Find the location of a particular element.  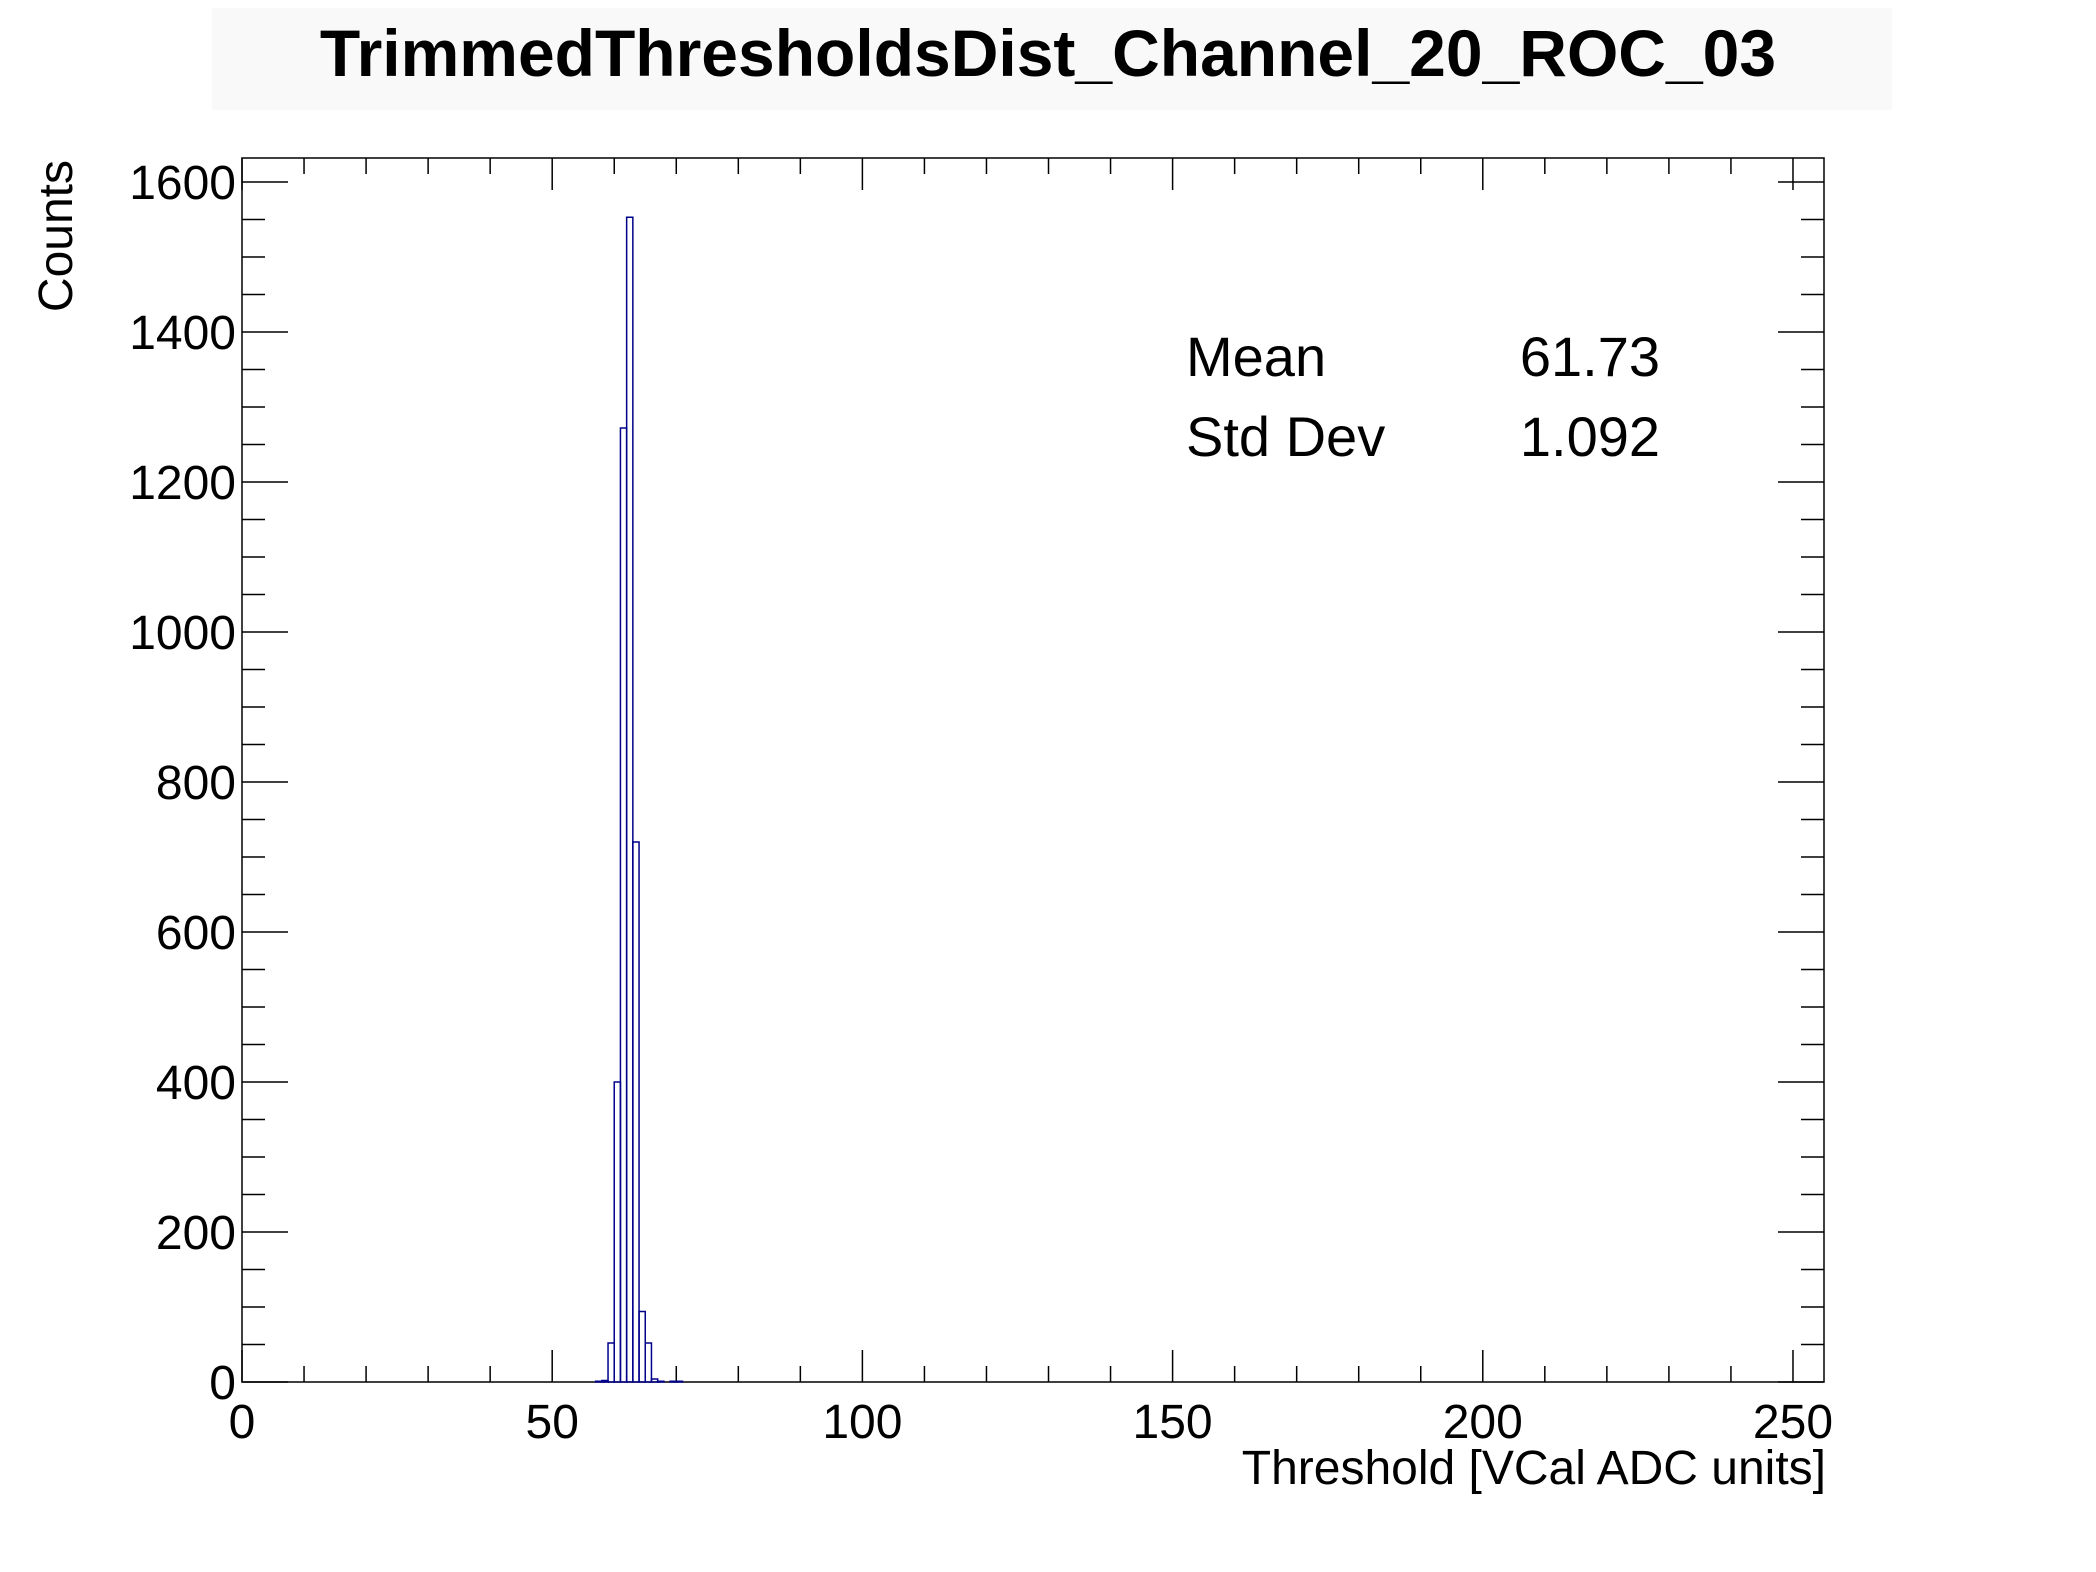

stats-stddev-value: 1.092 is located at coordinates (1590, 436).